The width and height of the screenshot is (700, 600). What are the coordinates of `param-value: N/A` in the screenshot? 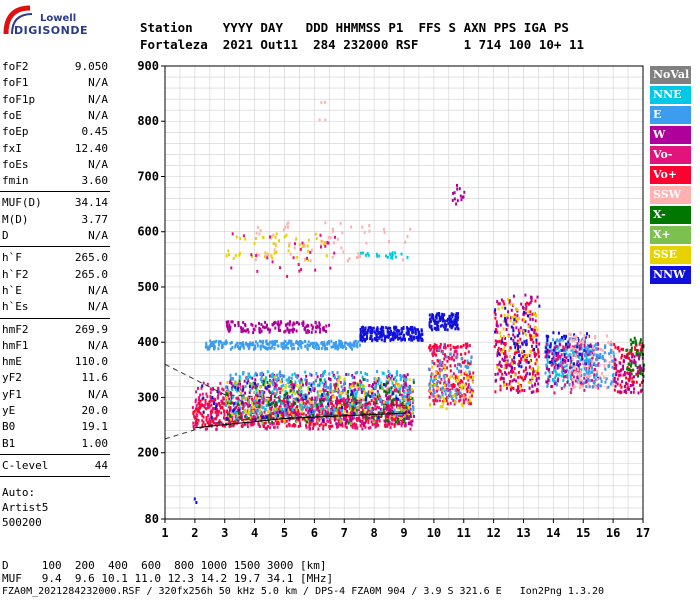 It's located at (98, 307).